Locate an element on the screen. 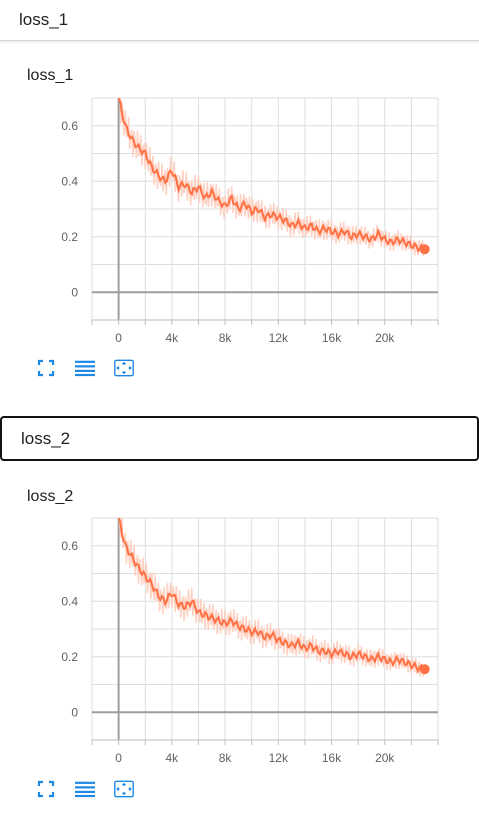 This screenshot has width=479, height=828. card-title: loss_2 is located at coordinates (50, 496).